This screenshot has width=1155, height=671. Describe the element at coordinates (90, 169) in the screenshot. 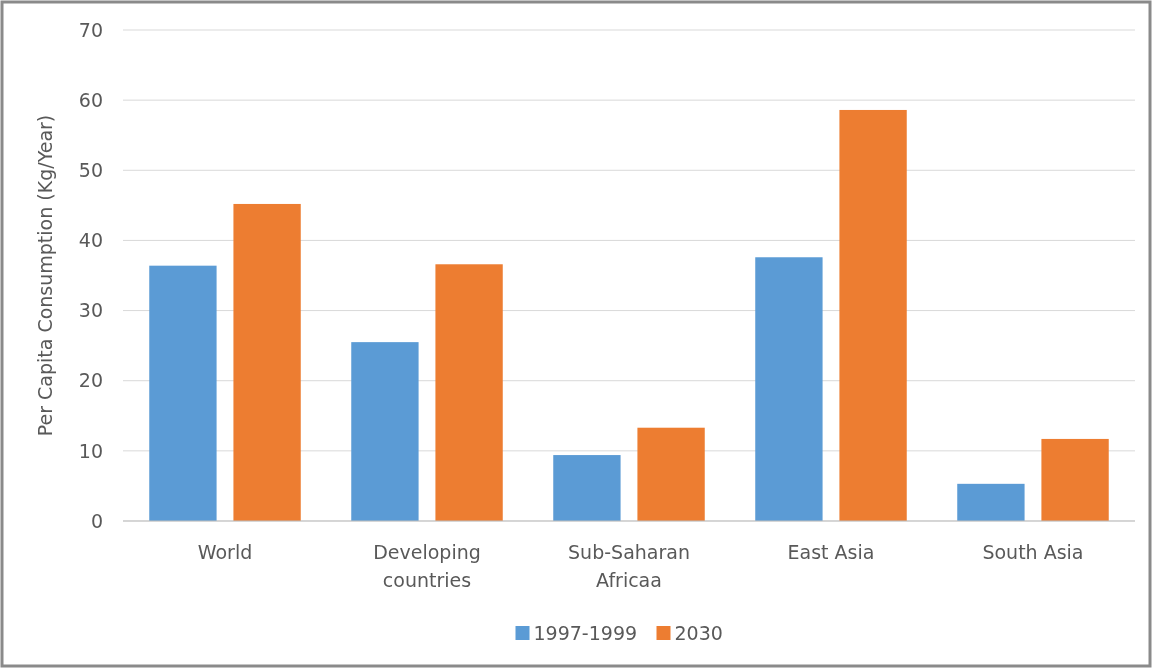

I see `y-tick-label: 50` at that location.